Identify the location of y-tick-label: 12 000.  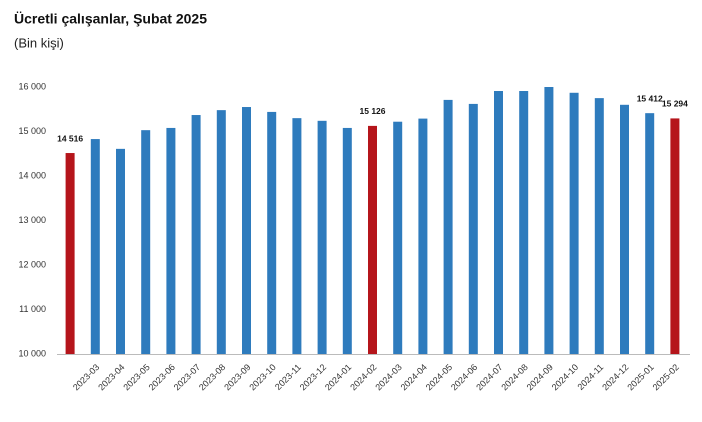
(32, 264).